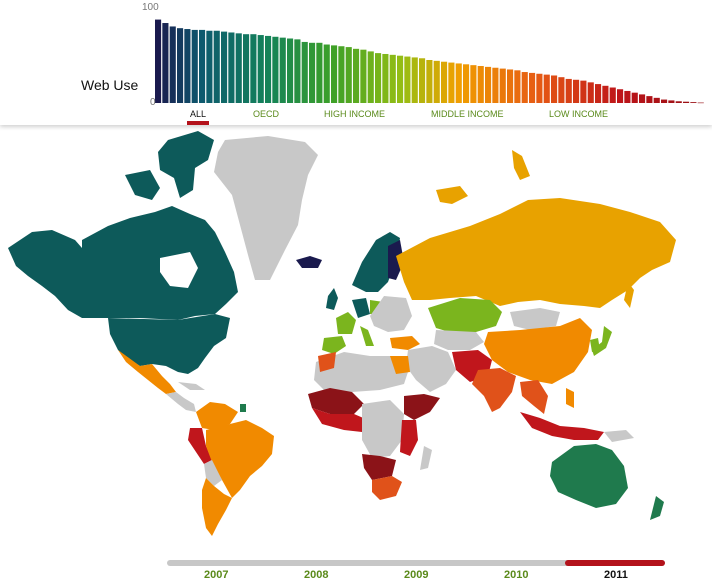 The height and width of the screenshot is (583, 712). I want to click on country-morocco, so click(327, 362).